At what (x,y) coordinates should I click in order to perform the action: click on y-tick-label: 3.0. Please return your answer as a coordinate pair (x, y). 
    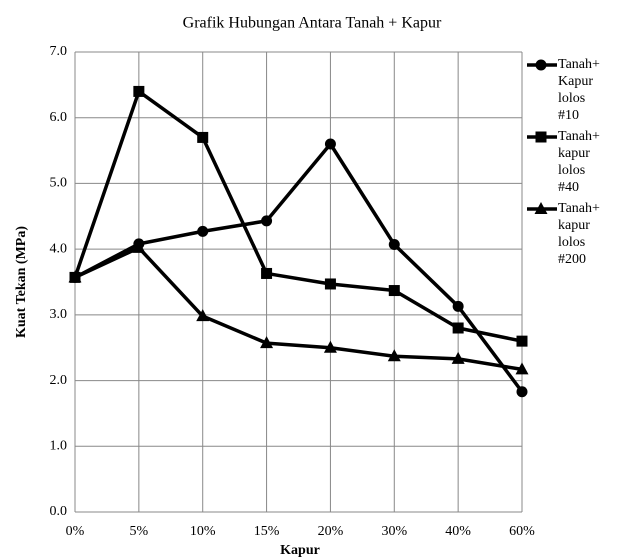
    Looking at the image, I should click on (59, 314).